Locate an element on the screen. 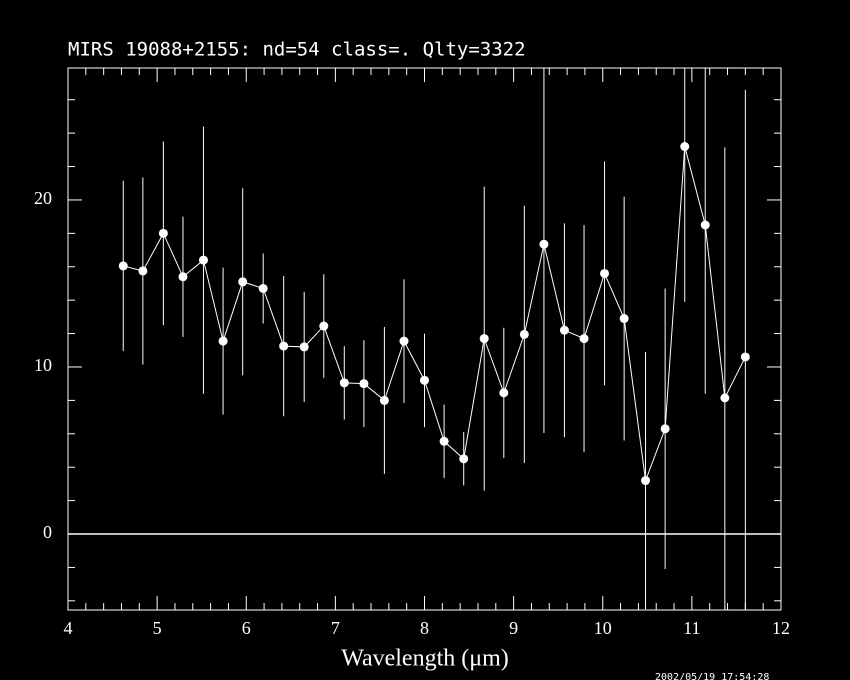 The height and width of the screenshot is (680, 850). timestamp: 2002/05/19 17:54:28 is located at coordinates (712, 676).